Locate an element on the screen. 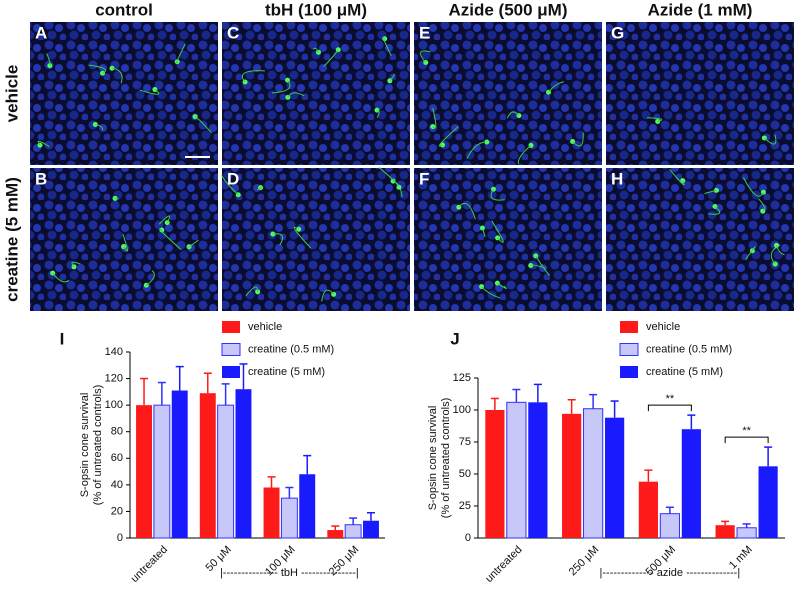 This screenshot has height=611, width=800. legend-label: creatine (0.5 mM) is located at coordinates (689, 349).